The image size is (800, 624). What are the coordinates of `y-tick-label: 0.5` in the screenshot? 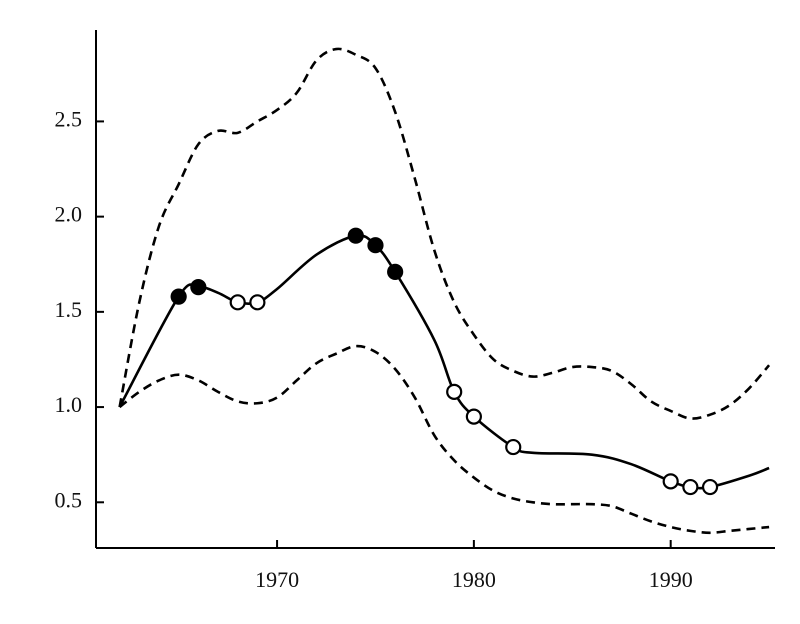 It's located at (69, 499).